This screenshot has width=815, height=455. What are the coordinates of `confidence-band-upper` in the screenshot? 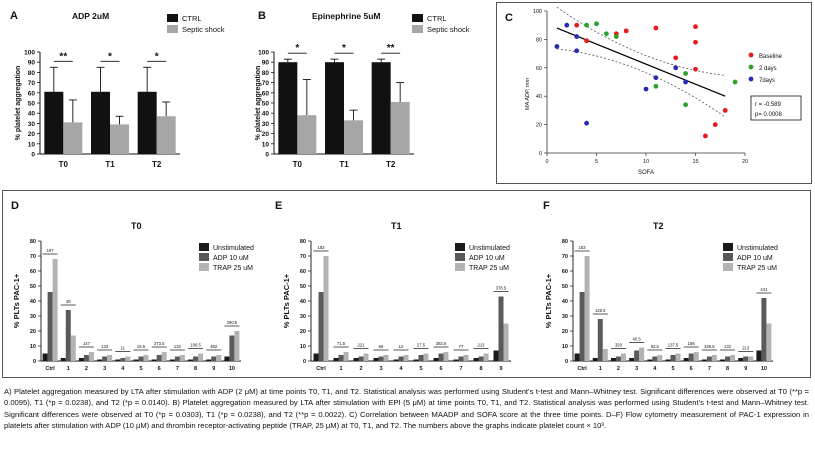 It's located at (641, 41).